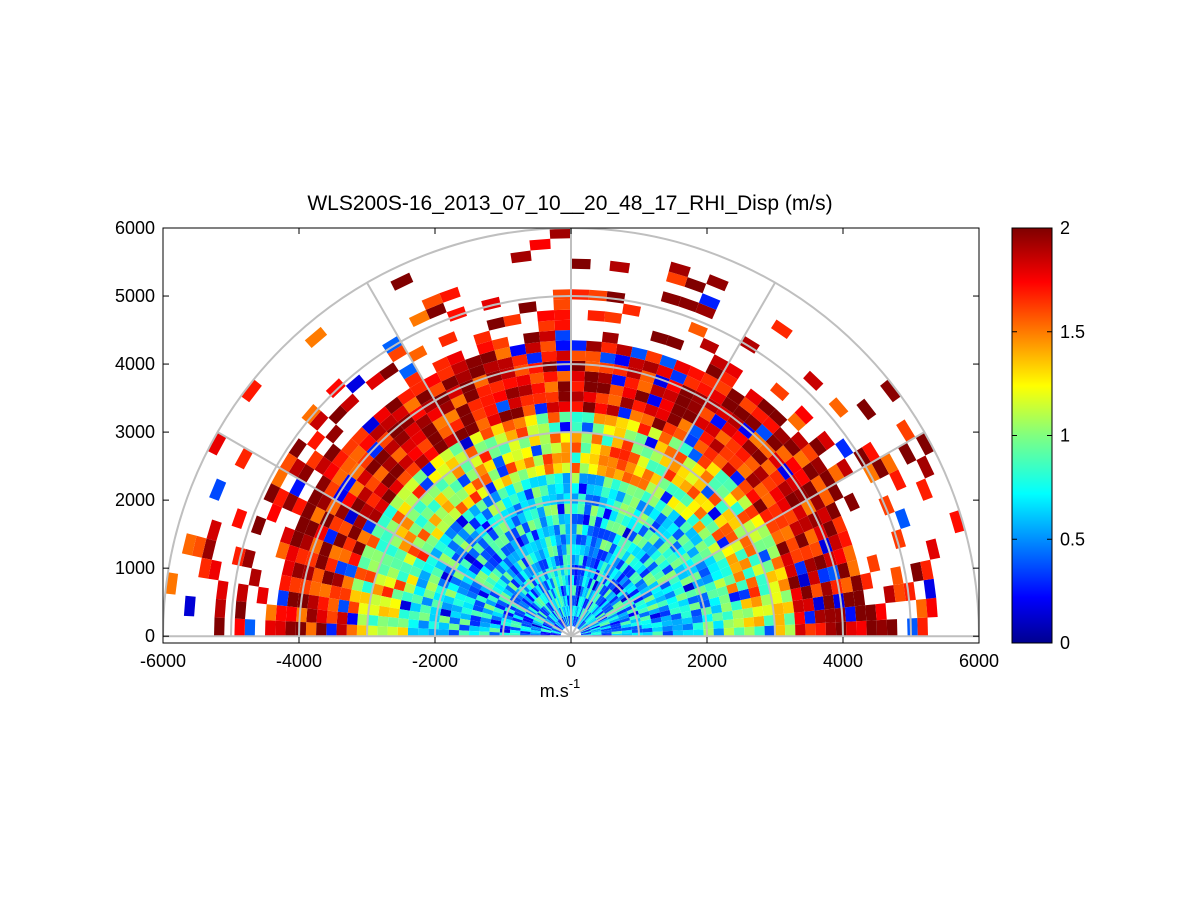  Describe the element at coordinates (560, 688) in the screenshot. I see `x-axis-label: m.s-1` at that location.